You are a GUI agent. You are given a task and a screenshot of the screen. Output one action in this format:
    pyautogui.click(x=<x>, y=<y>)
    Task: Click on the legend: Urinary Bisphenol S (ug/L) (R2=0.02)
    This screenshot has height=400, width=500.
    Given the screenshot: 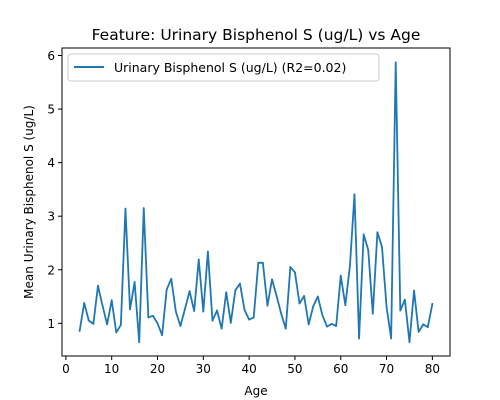 What is the action you would take?
    pyautogui.click(x=223, y=67)
    